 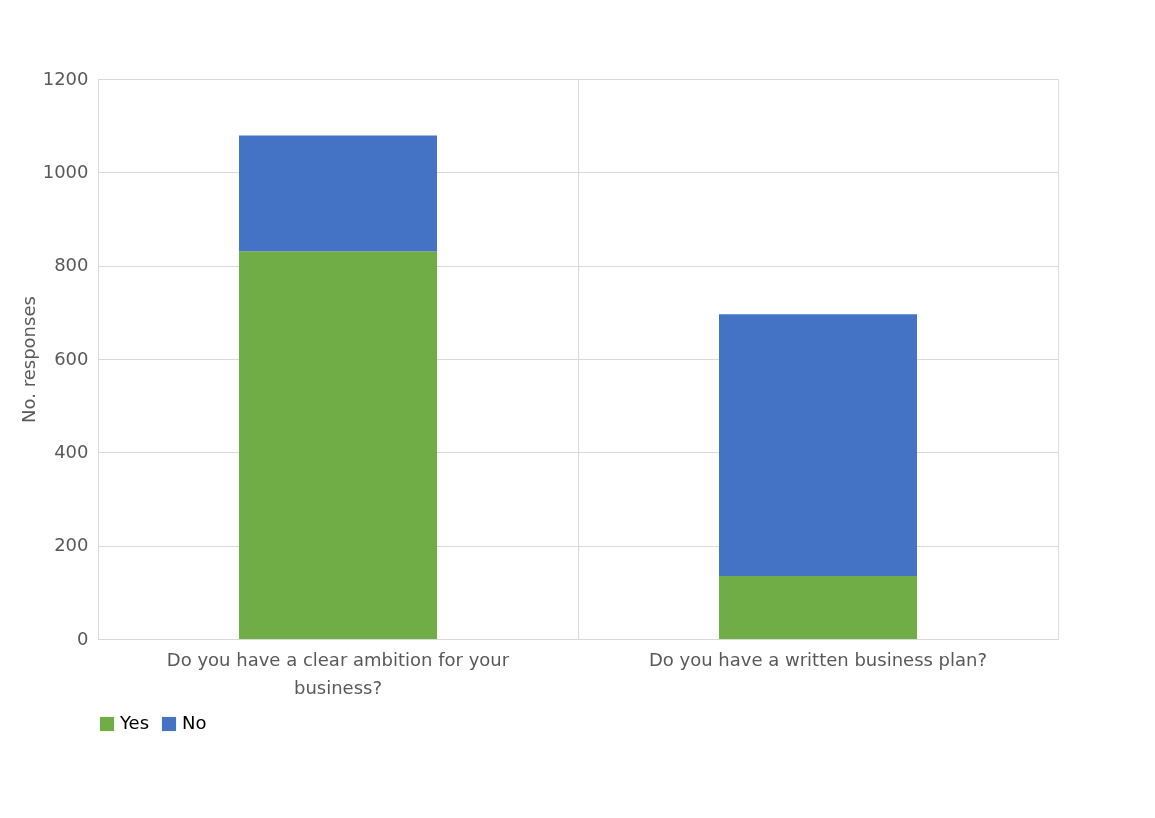 I want to click on legend-label: Yes, so click(x=134, y=722).